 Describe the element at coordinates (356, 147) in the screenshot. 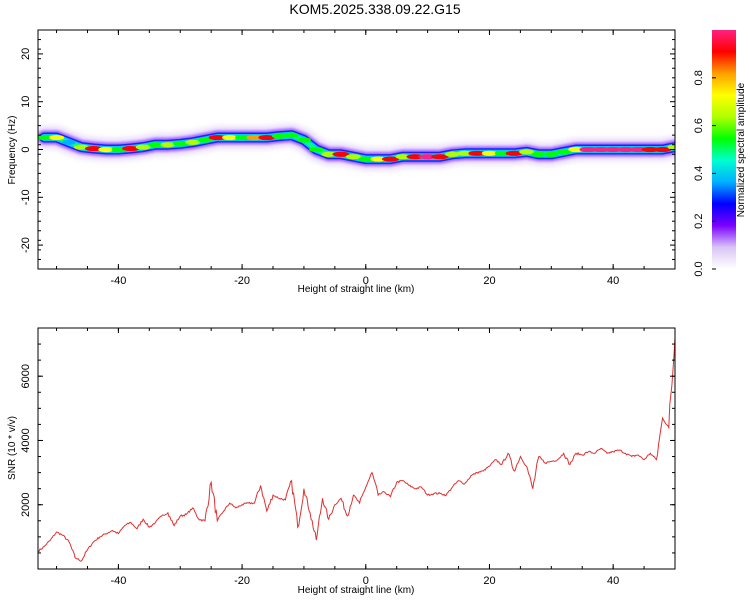

I see `spectral-ridge` at that location.